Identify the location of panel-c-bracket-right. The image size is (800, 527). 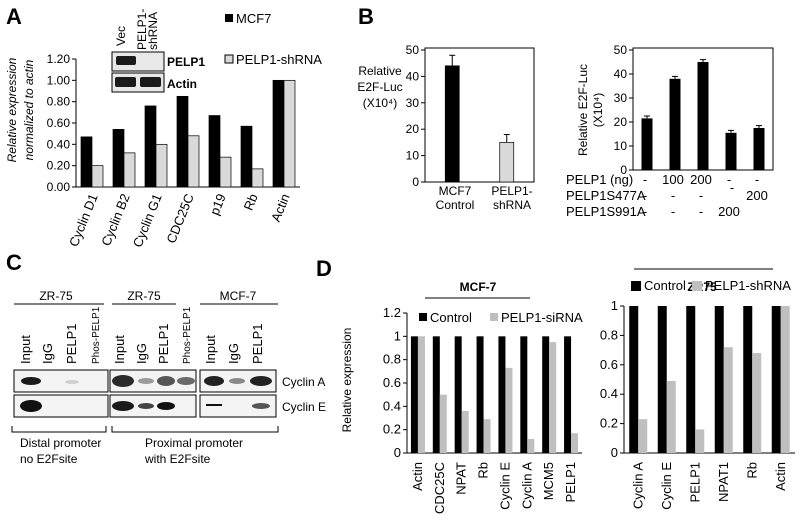
(195, 429).